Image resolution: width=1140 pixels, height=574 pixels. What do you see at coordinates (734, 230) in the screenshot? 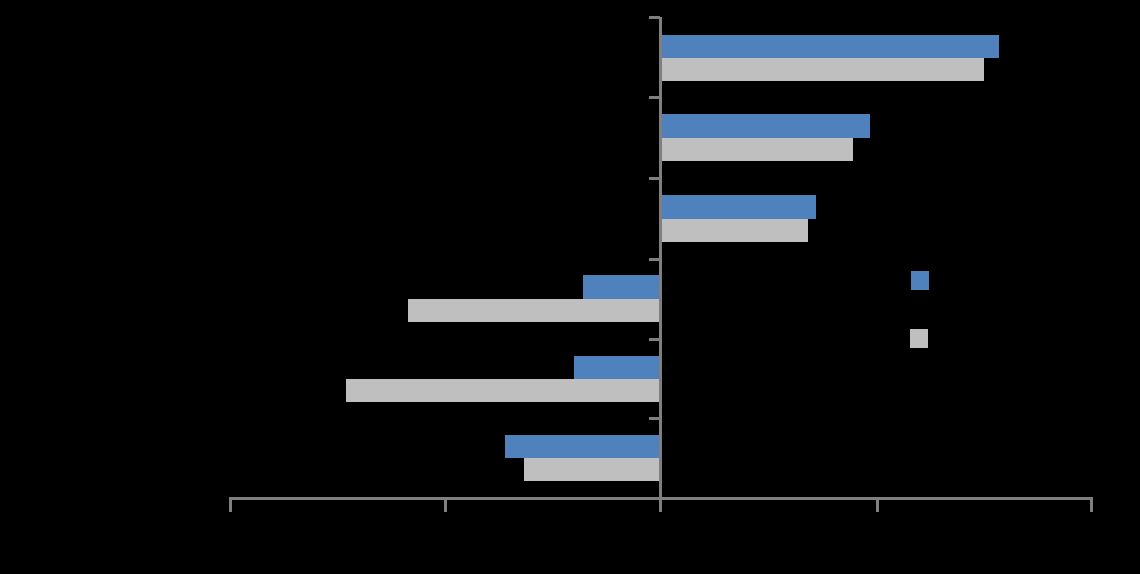
I see `bar-group3-gray` at bounding box center [734, 230].